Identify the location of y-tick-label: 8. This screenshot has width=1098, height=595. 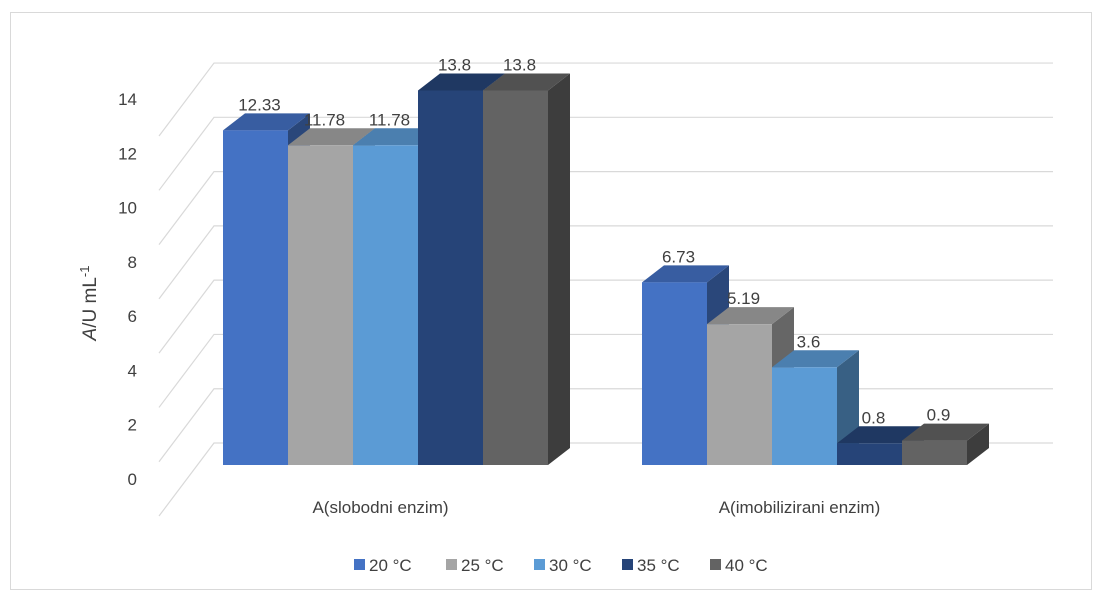
(132, 262).